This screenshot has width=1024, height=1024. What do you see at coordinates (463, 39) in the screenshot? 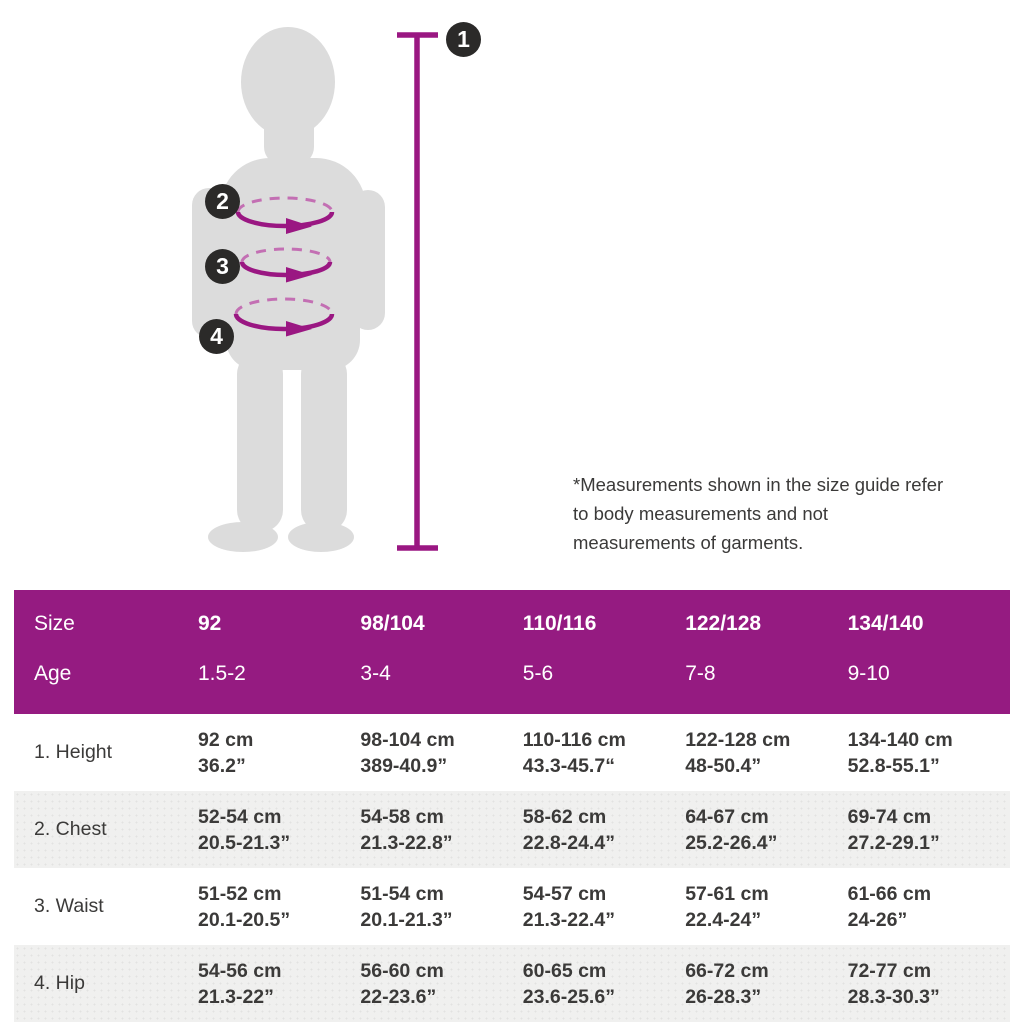
I see `marker-1-height: 1` at bounding box center [463, 39].